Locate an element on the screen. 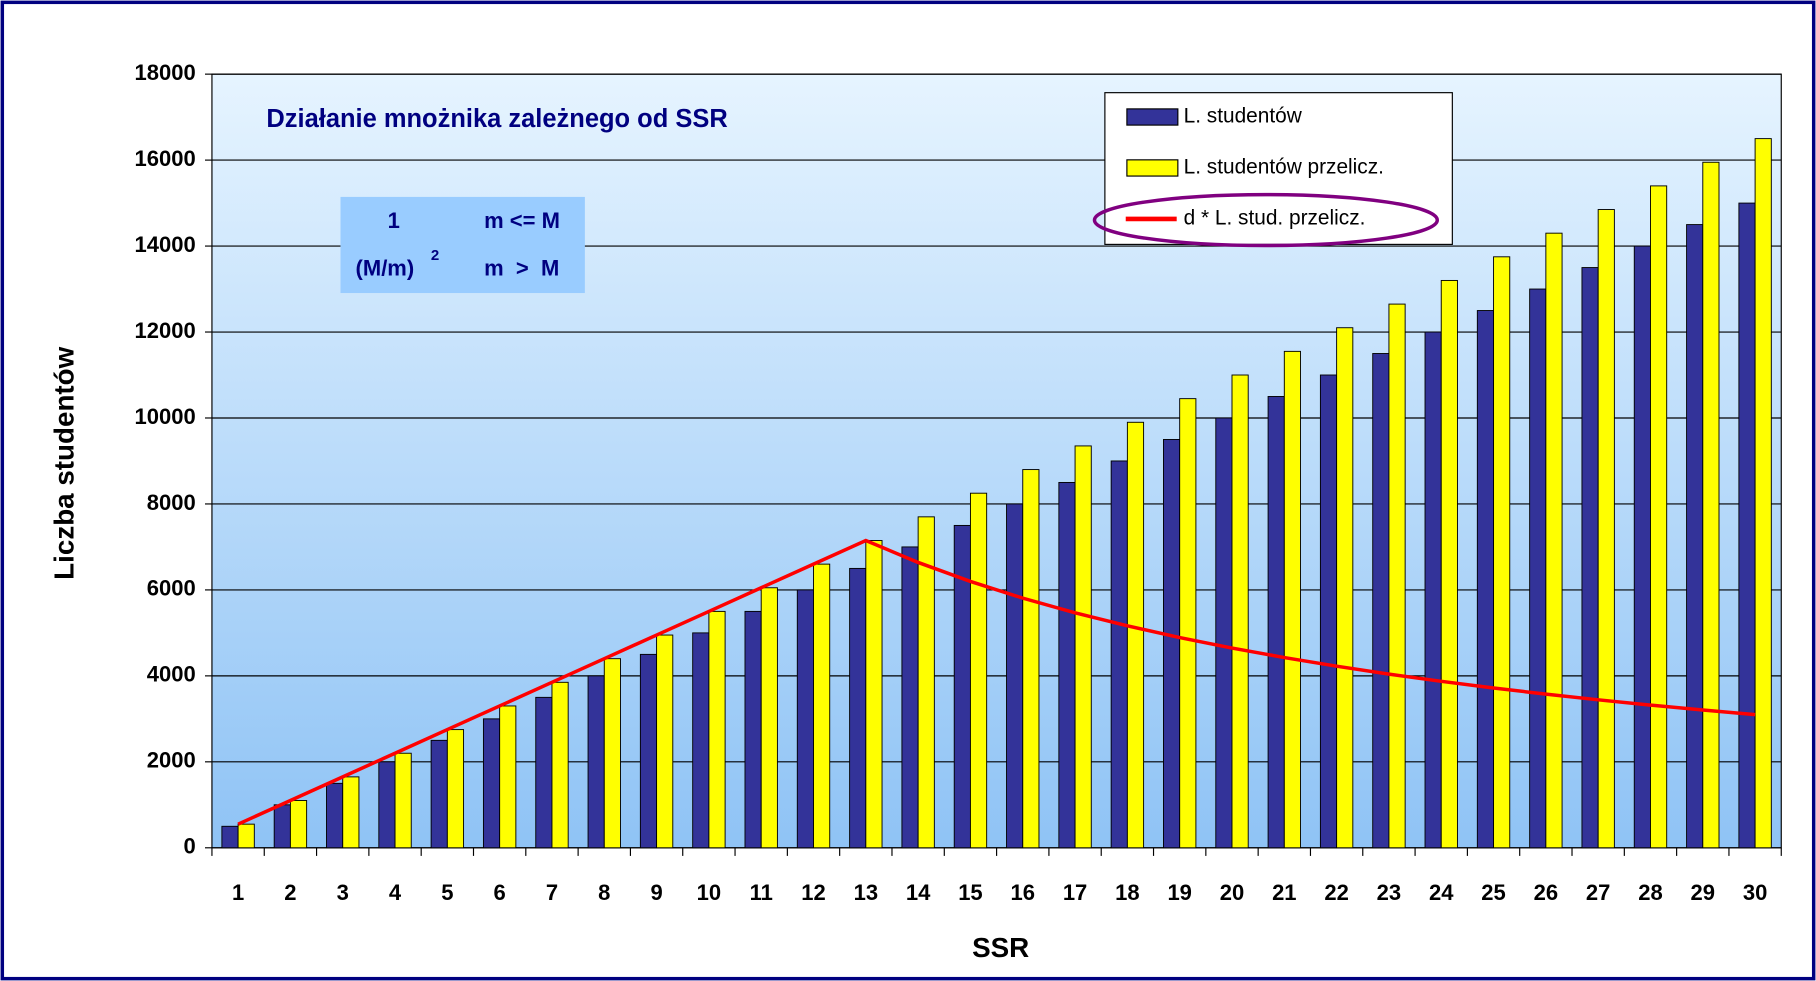  x-tick-label: 20 is located at coordinates (1232, 892).